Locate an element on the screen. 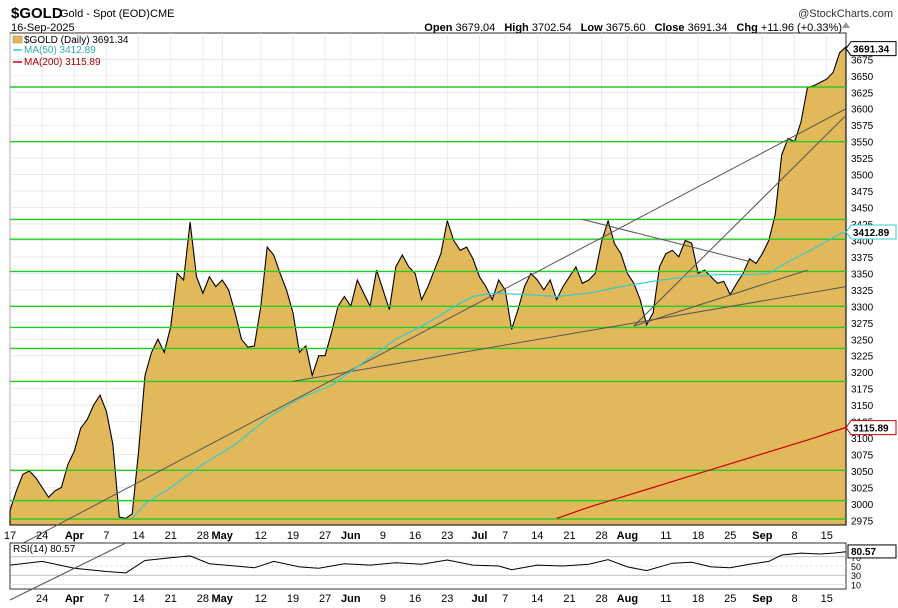 The height and width of the screenshot is (608, 898). rsi-time-tick-label: 27 is located at coordinates (325, 599).